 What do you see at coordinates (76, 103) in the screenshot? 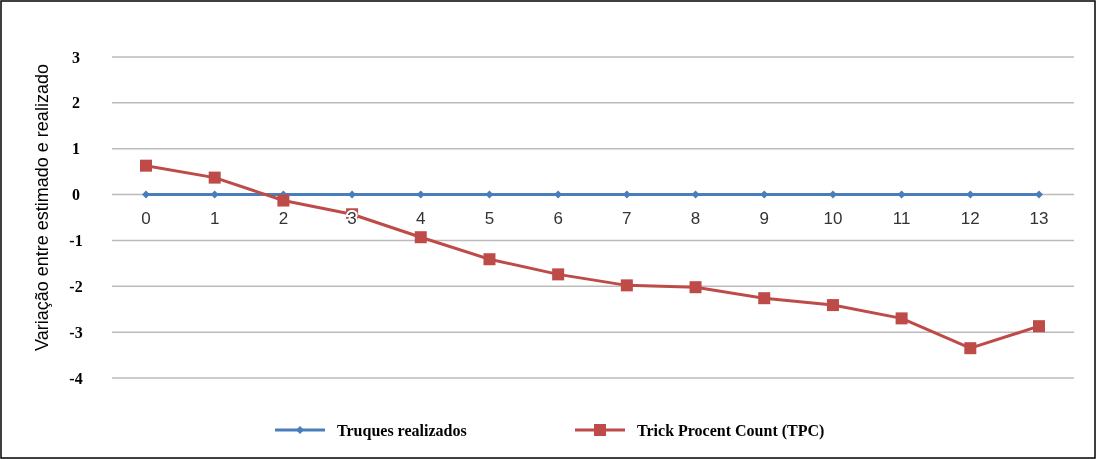
I see `y-tick-label: 2` at bounding box center [76, 103].